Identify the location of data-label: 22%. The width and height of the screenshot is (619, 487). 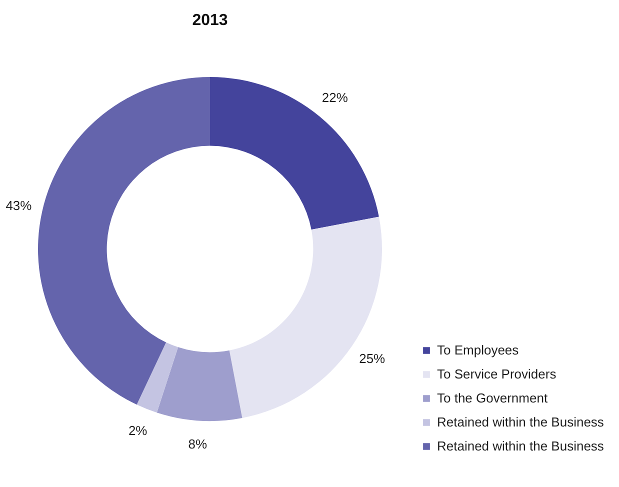
(335, 97).